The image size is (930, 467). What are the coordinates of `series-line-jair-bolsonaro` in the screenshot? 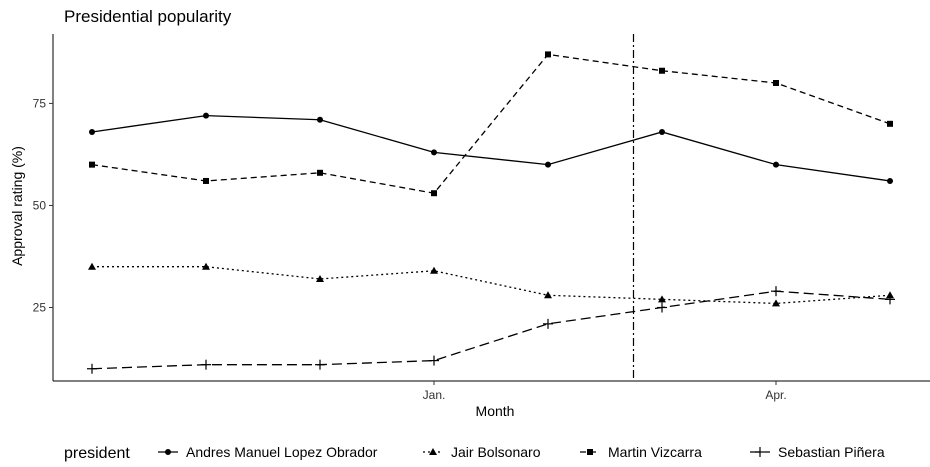 It's located at (491, 285).